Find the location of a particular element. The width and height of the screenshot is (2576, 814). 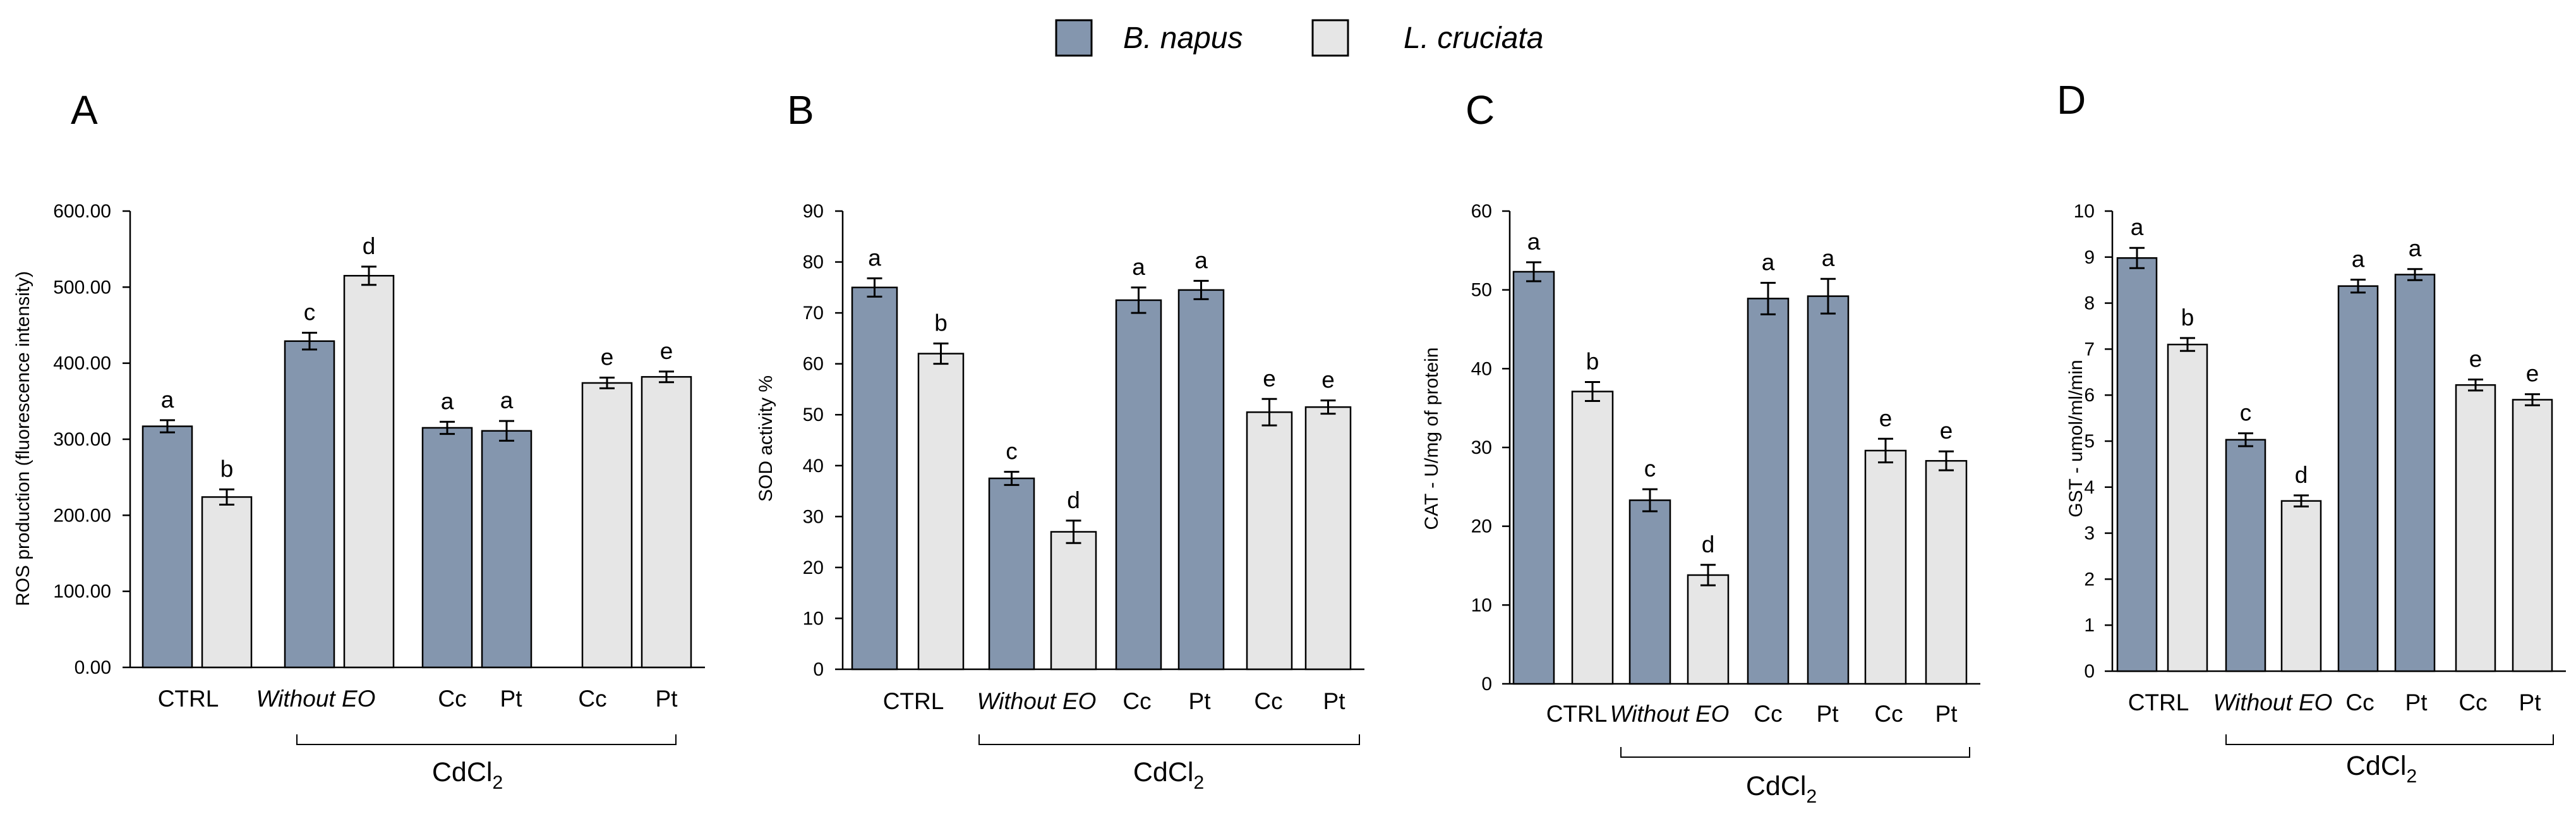

y-tick-label: 600.00 is located at coordinates (82, 211).